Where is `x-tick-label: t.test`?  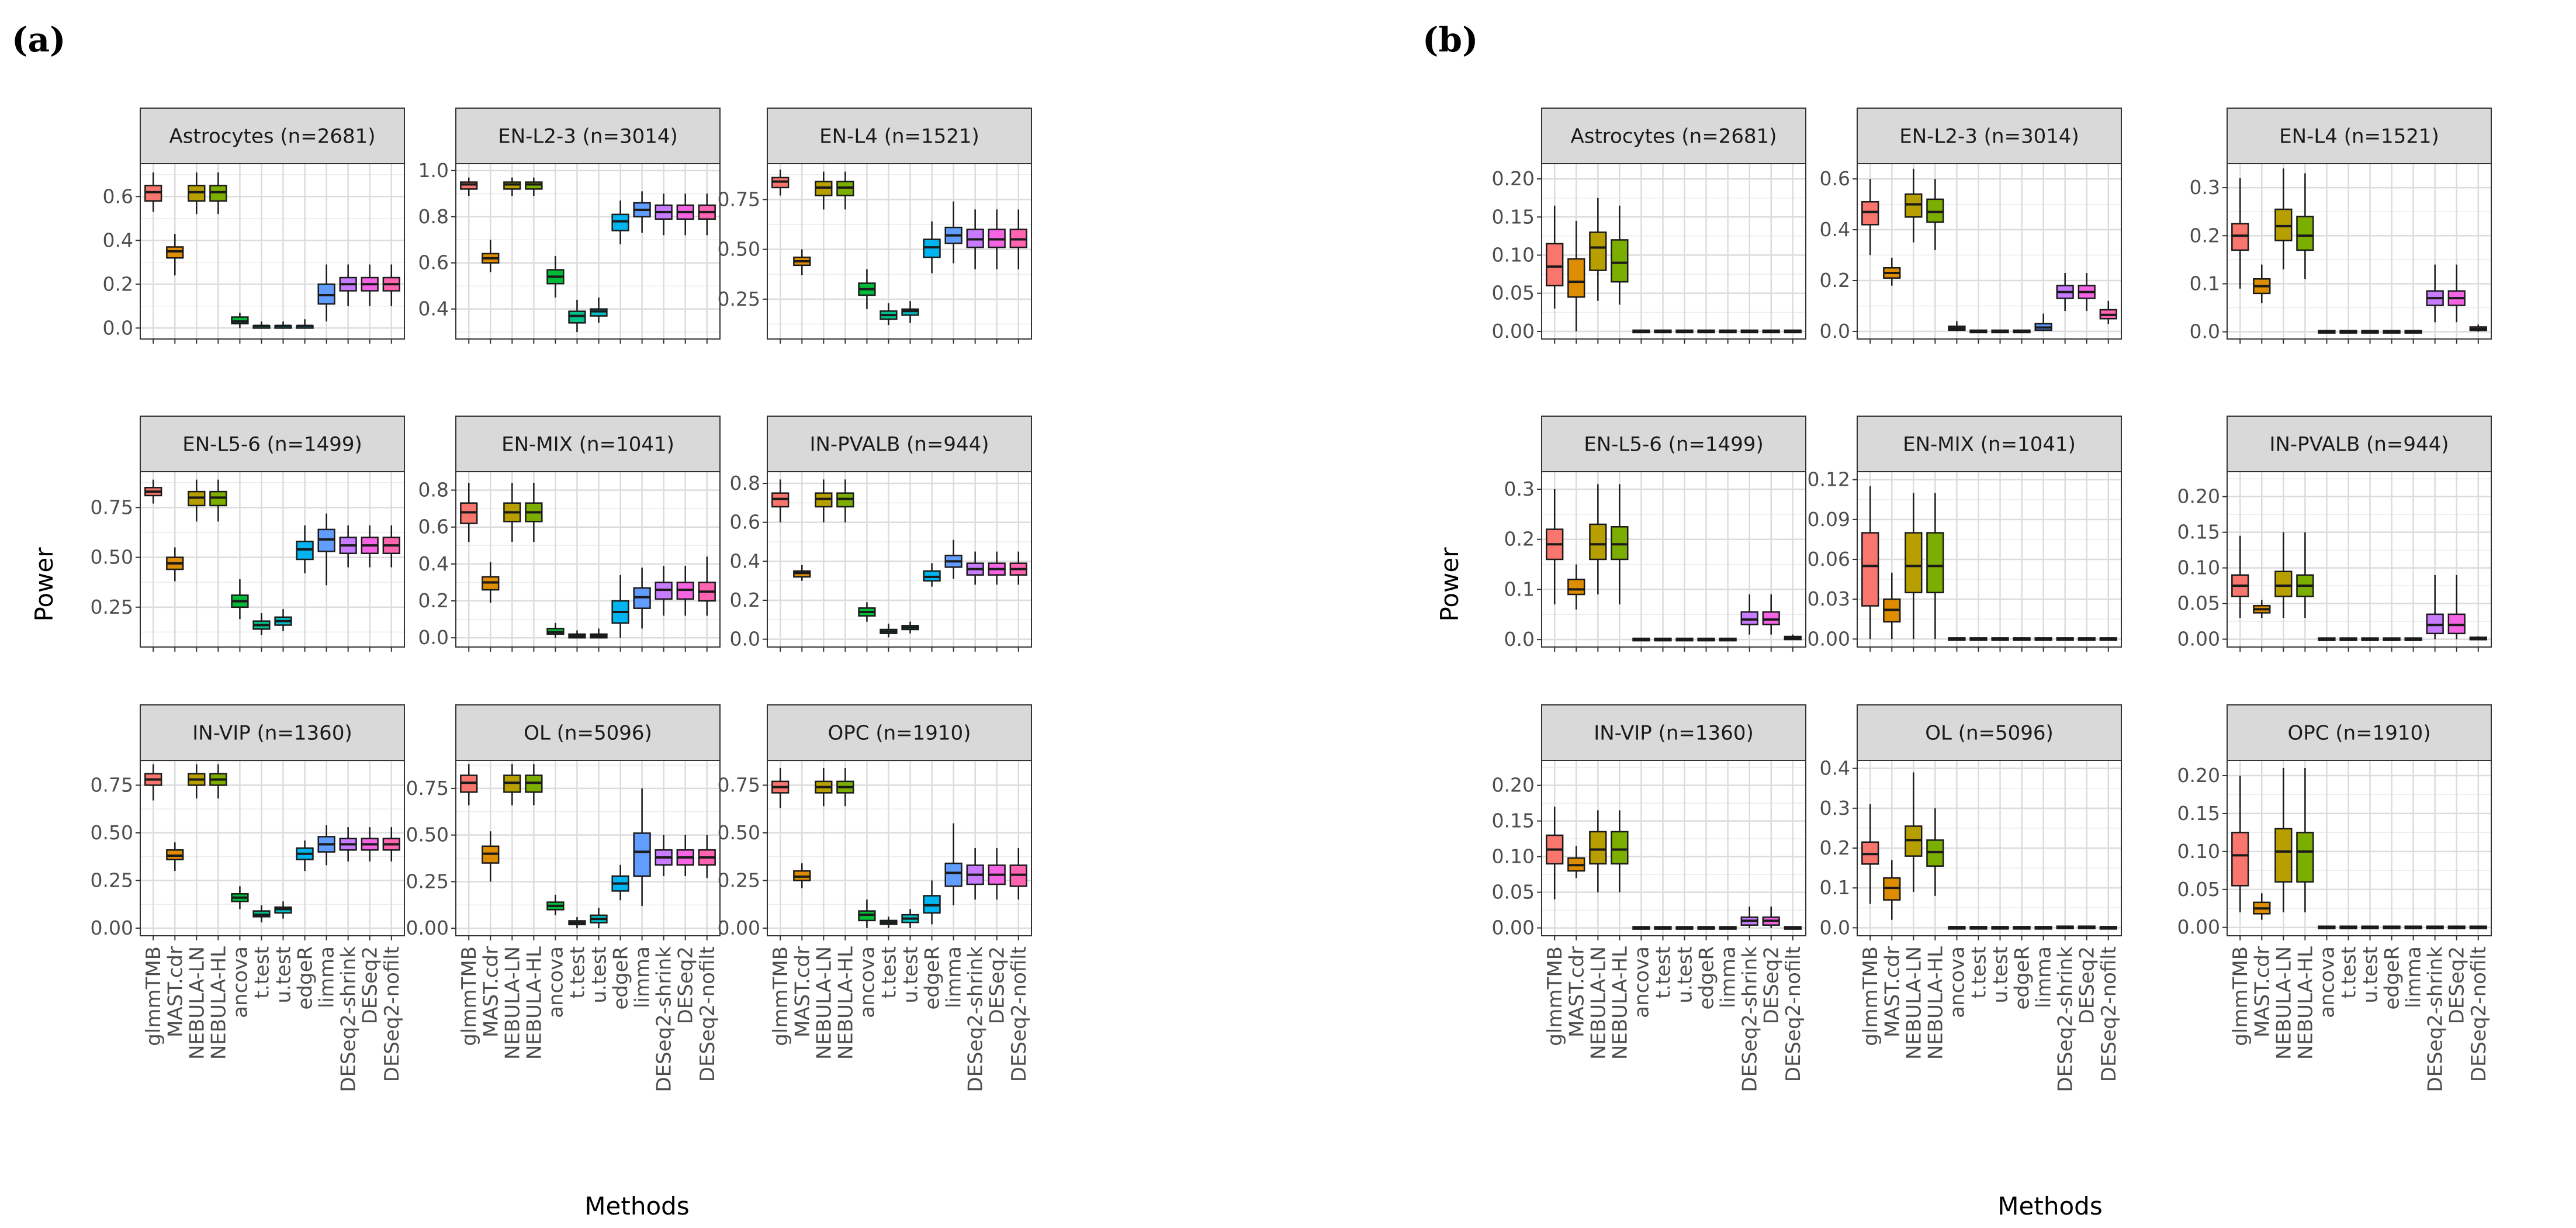
x-tick-label: t.test is located at coordinates (889, 972).